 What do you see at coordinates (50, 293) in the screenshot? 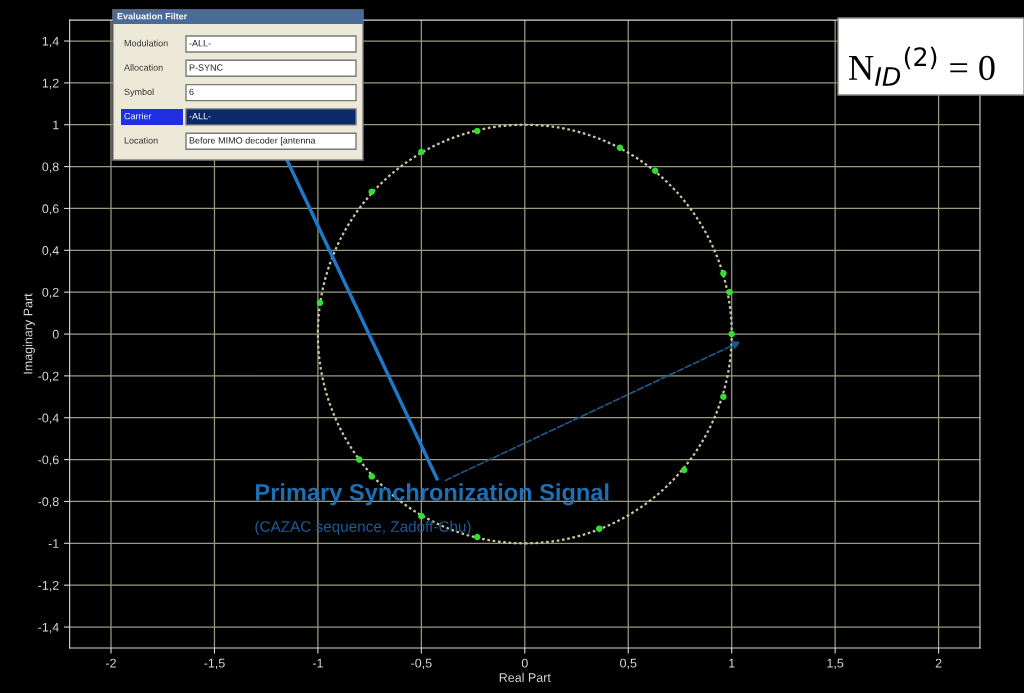
I see `y-tick-label: 0,2` at bounding box center [50, 293].